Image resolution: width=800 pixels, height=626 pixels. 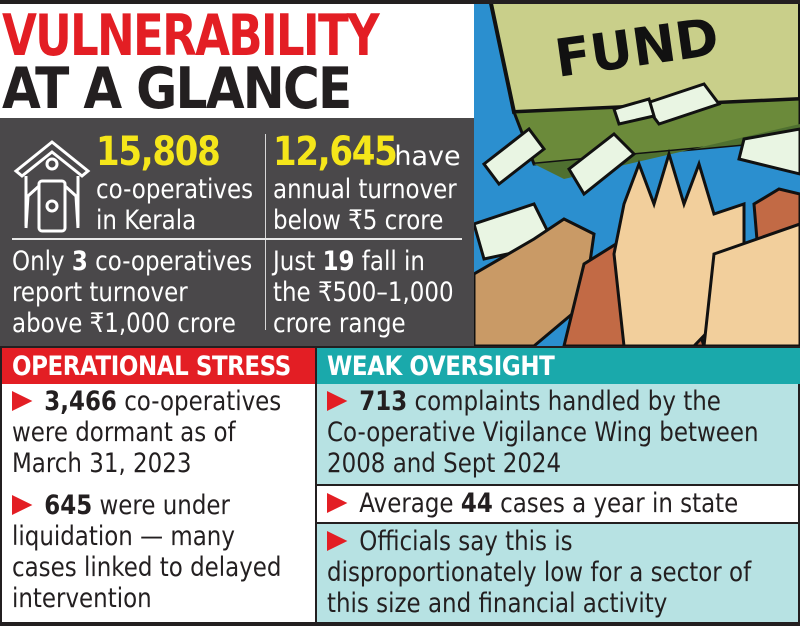 I want to click on stat-total-label: co-operatives in Kerala, so click(x=175, y=205).